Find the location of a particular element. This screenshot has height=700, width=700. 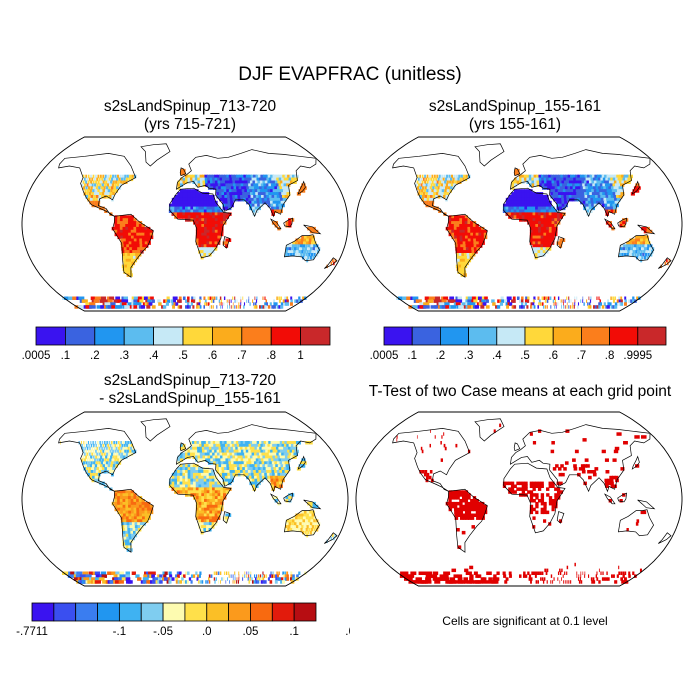

colorbar-case2: .0005.1.2.3.4.5.6.7.8.9995 is located at coordinates (518, 344).